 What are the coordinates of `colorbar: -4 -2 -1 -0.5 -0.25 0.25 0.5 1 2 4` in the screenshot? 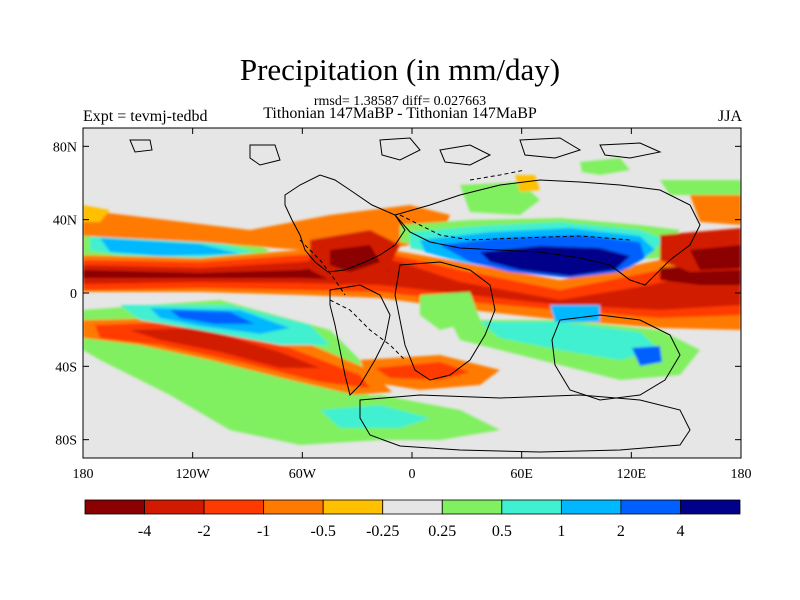 It's located at (412, 519).